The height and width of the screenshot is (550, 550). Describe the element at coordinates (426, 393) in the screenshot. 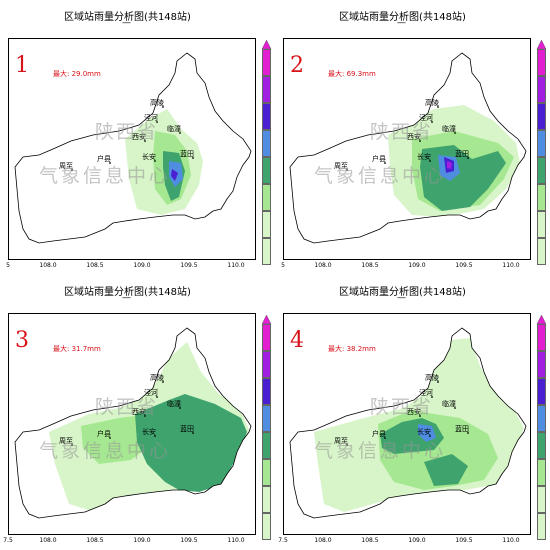

I see `city-label: 泾河` at that location.